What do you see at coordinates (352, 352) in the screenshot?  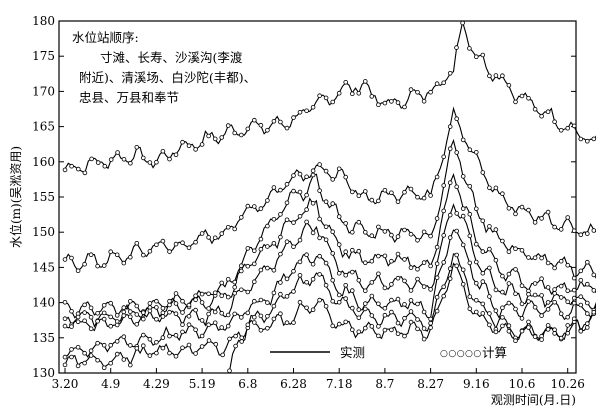 I see `legend-measured-label: 实测` at bounding box center [352, 352].